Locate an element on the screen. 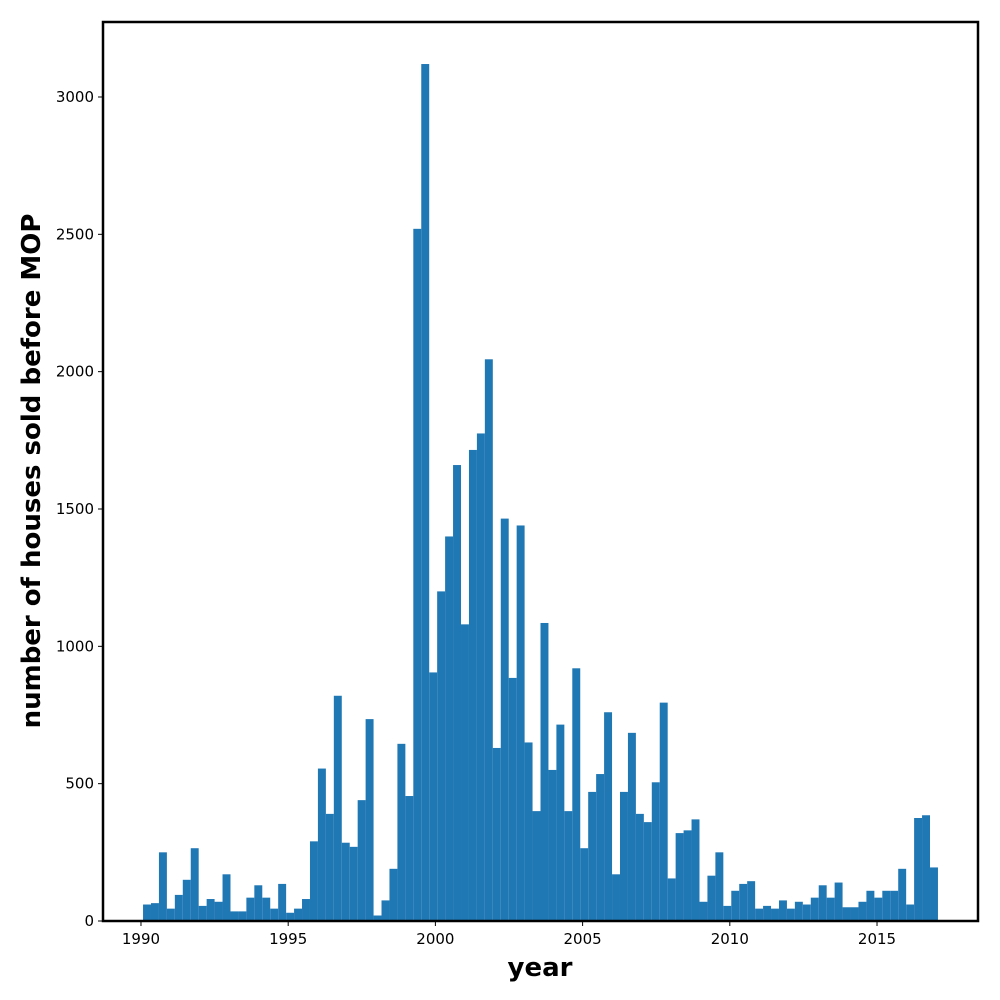 The width and height of the screenshot is (1000, 1000). y-tick-label: 0 is located at coordinates (89, 921).